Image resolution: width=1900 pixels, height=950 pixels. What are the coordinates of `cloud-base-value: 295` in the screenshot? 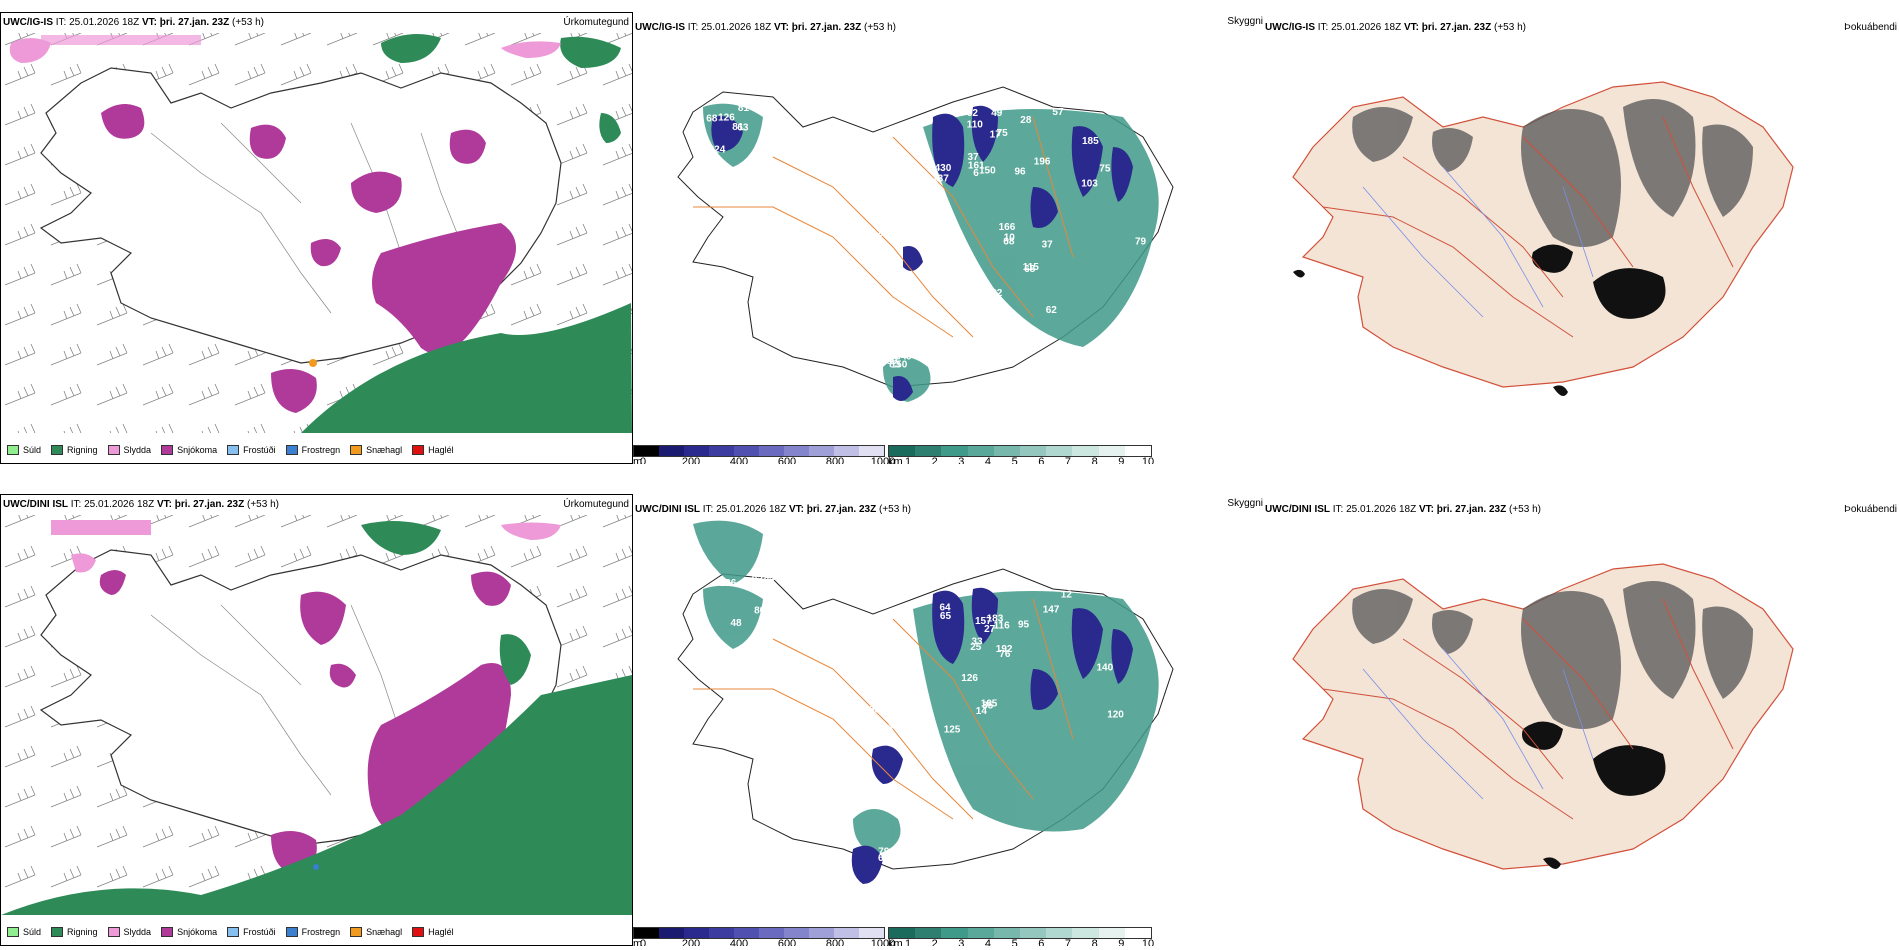 It's located at (883, 733).